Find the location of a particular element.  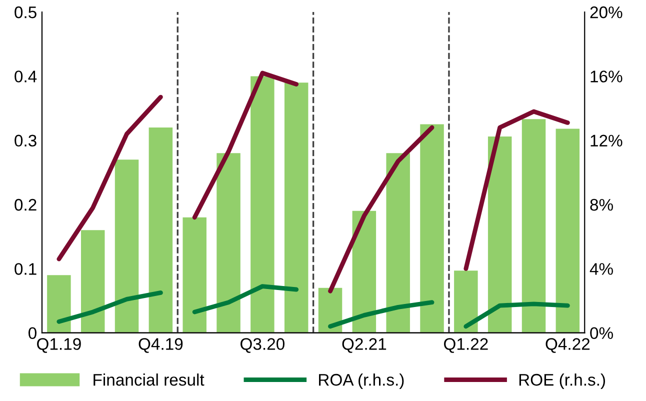

y-tick-label: 0.1 is located at coordinates (25, 269).